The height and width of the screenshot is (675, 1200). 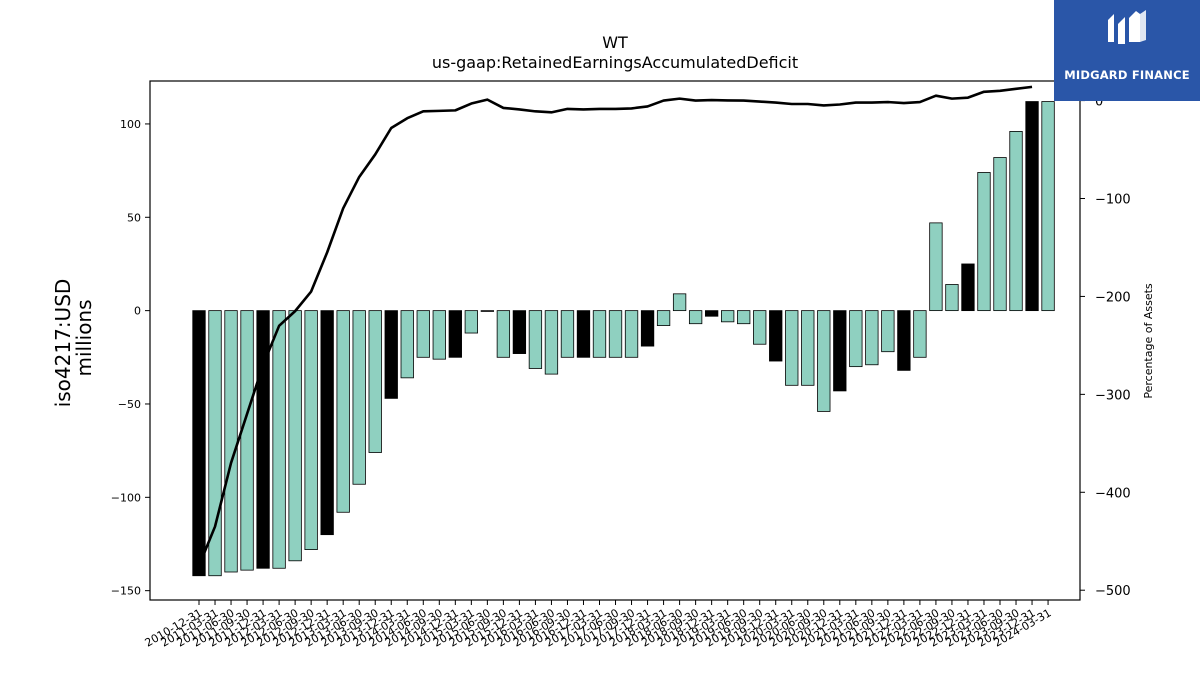 I want to click on y-axis-label-line-2: millions, so click(x=84, y=337).